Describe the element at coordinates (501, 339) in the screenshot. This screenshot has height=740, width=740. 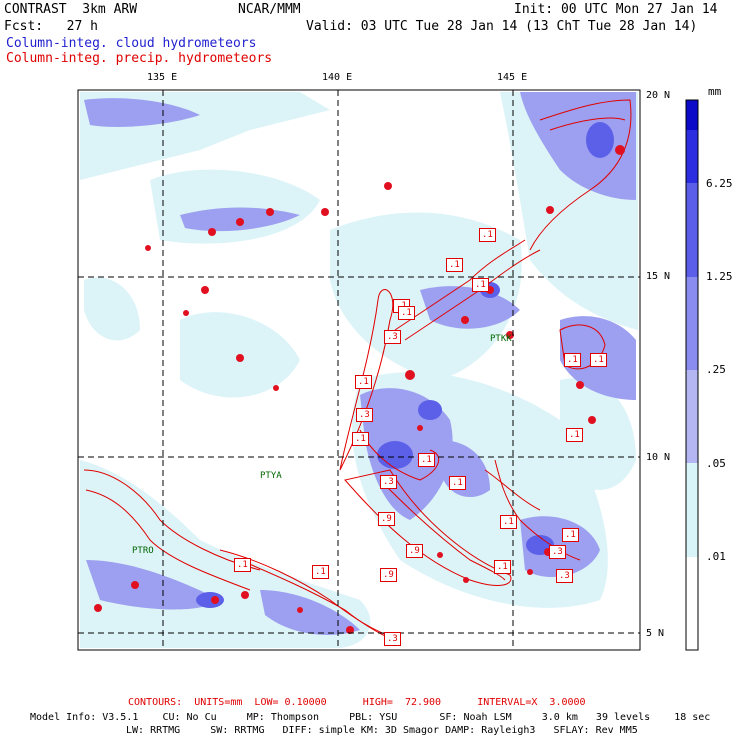
I see `station-label-ptkk: PTKK` at that location.